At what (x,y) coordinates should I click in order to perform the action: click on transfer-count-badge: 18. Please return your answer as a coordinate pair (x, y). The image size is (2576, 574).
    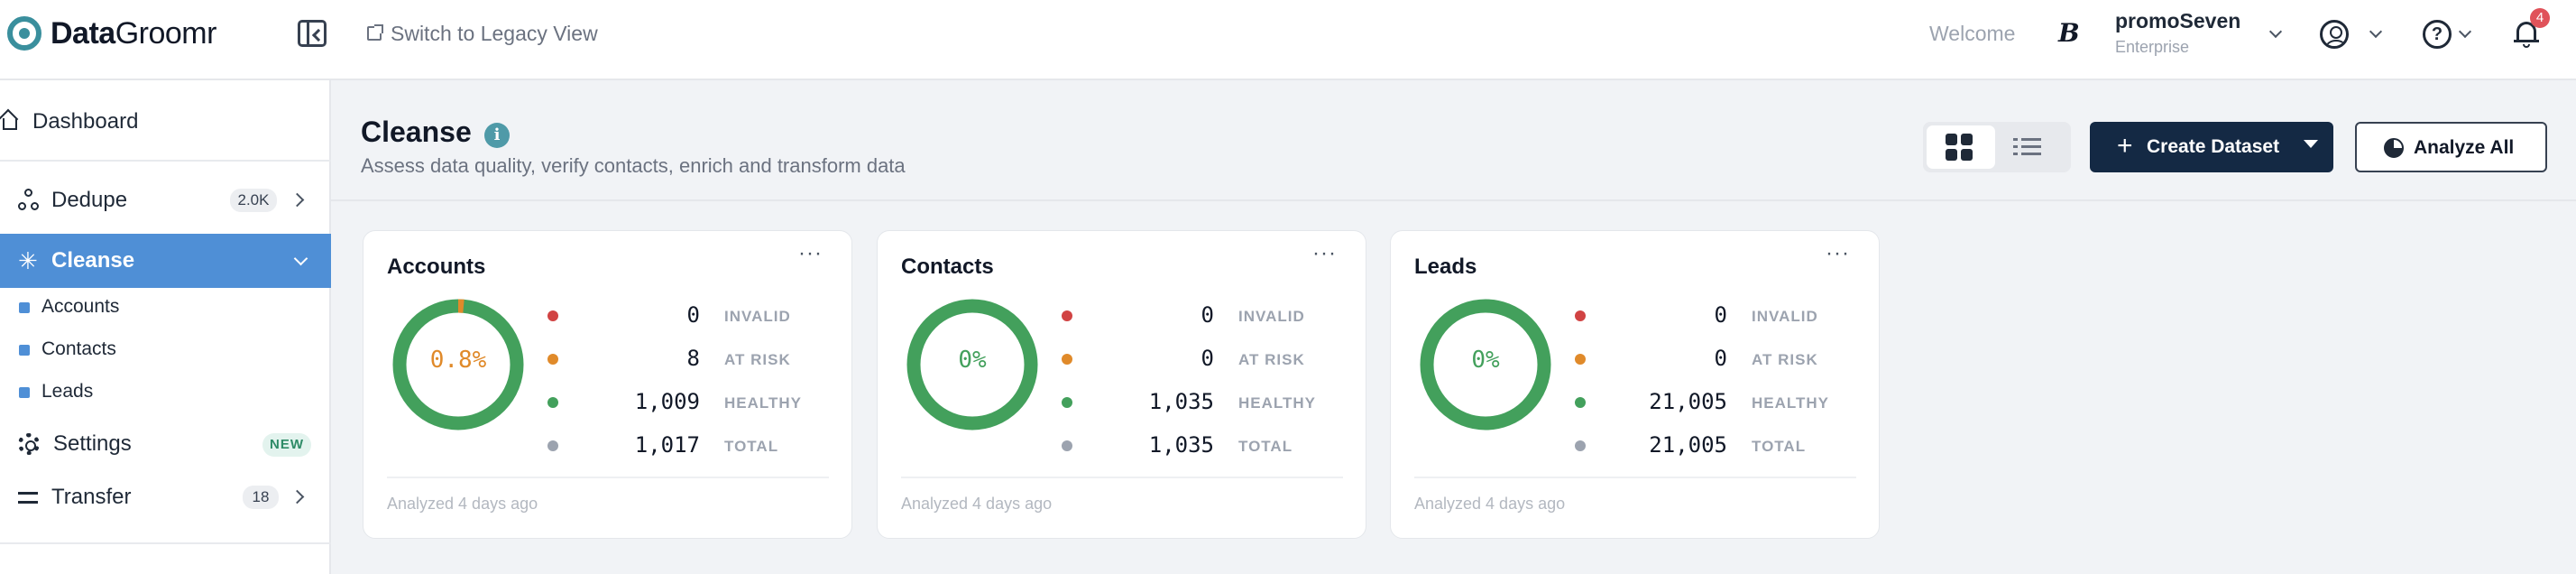
    Looking at the image, I should click on (261, 497).